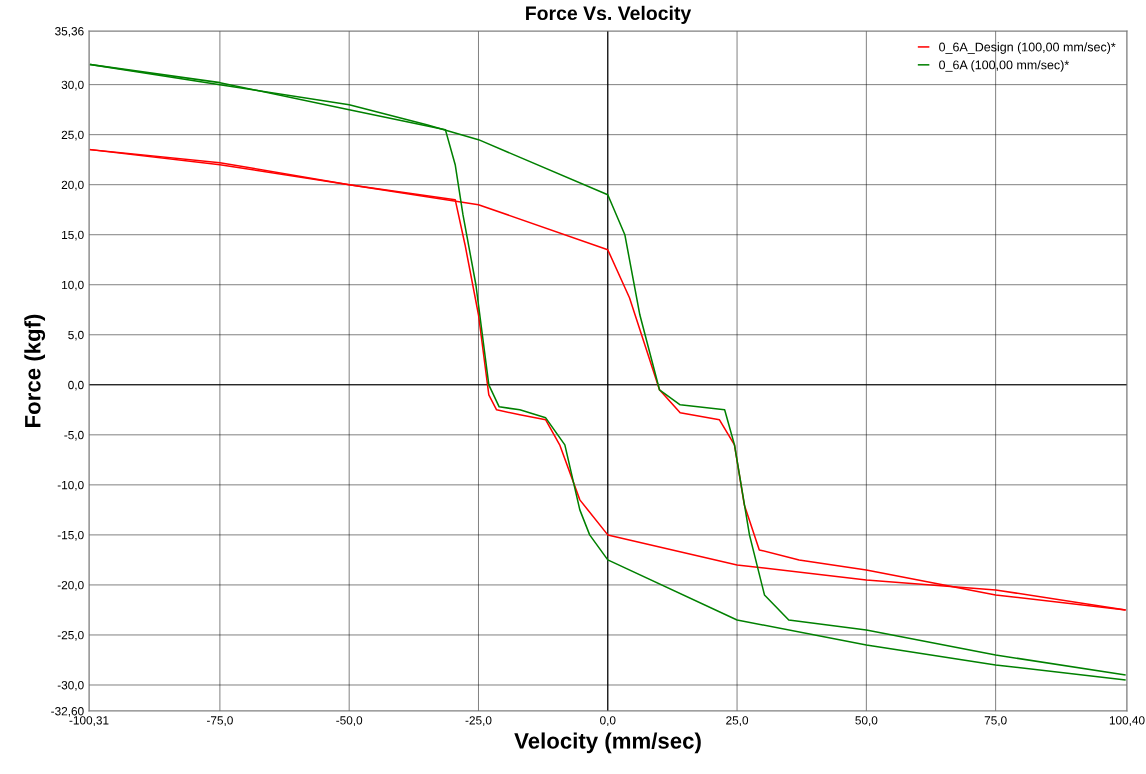 The width and height of the screenshot is (1146, 774). What do you see at coordinates (70, 635) in the screenshot?
I see `y-tick-label: -25,0` at bounding box center [70, 635].